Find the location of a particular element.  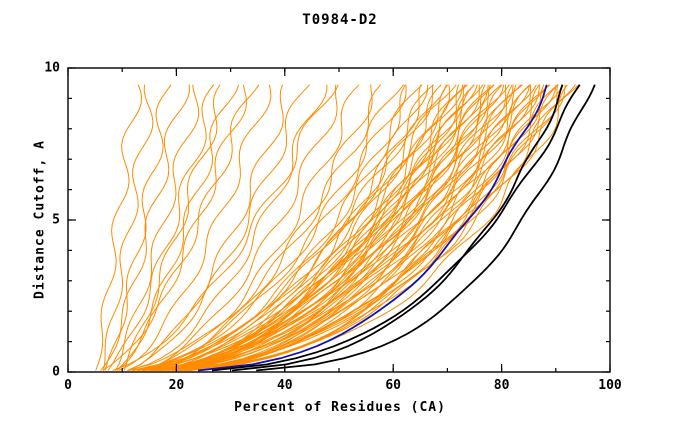

x-tick-label: 100 is located at coordinates (610, 385).